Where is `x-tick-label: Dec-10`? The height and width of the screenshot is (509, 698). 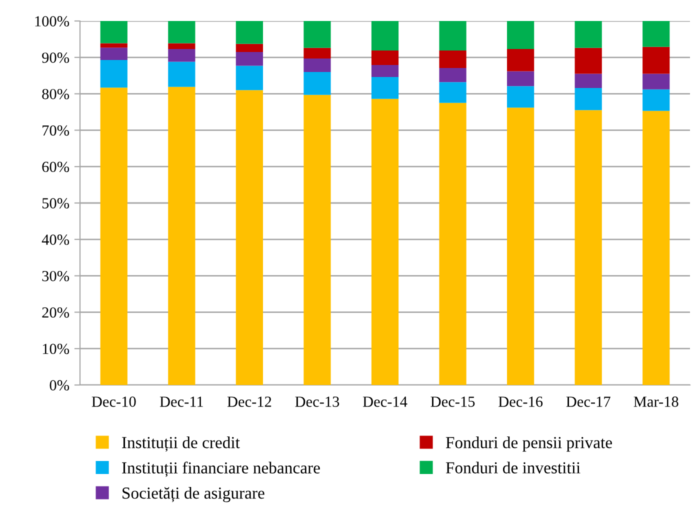
x-tick-label: Dec-10 is located at coordinates (114, 401).